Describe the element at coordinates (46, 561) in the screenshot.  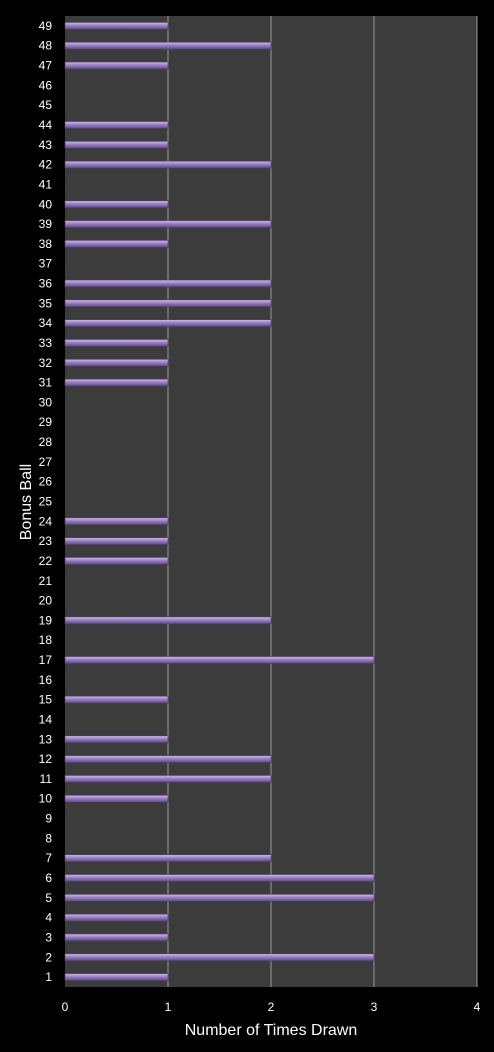
I see `y-tick-label: 22` at that location.